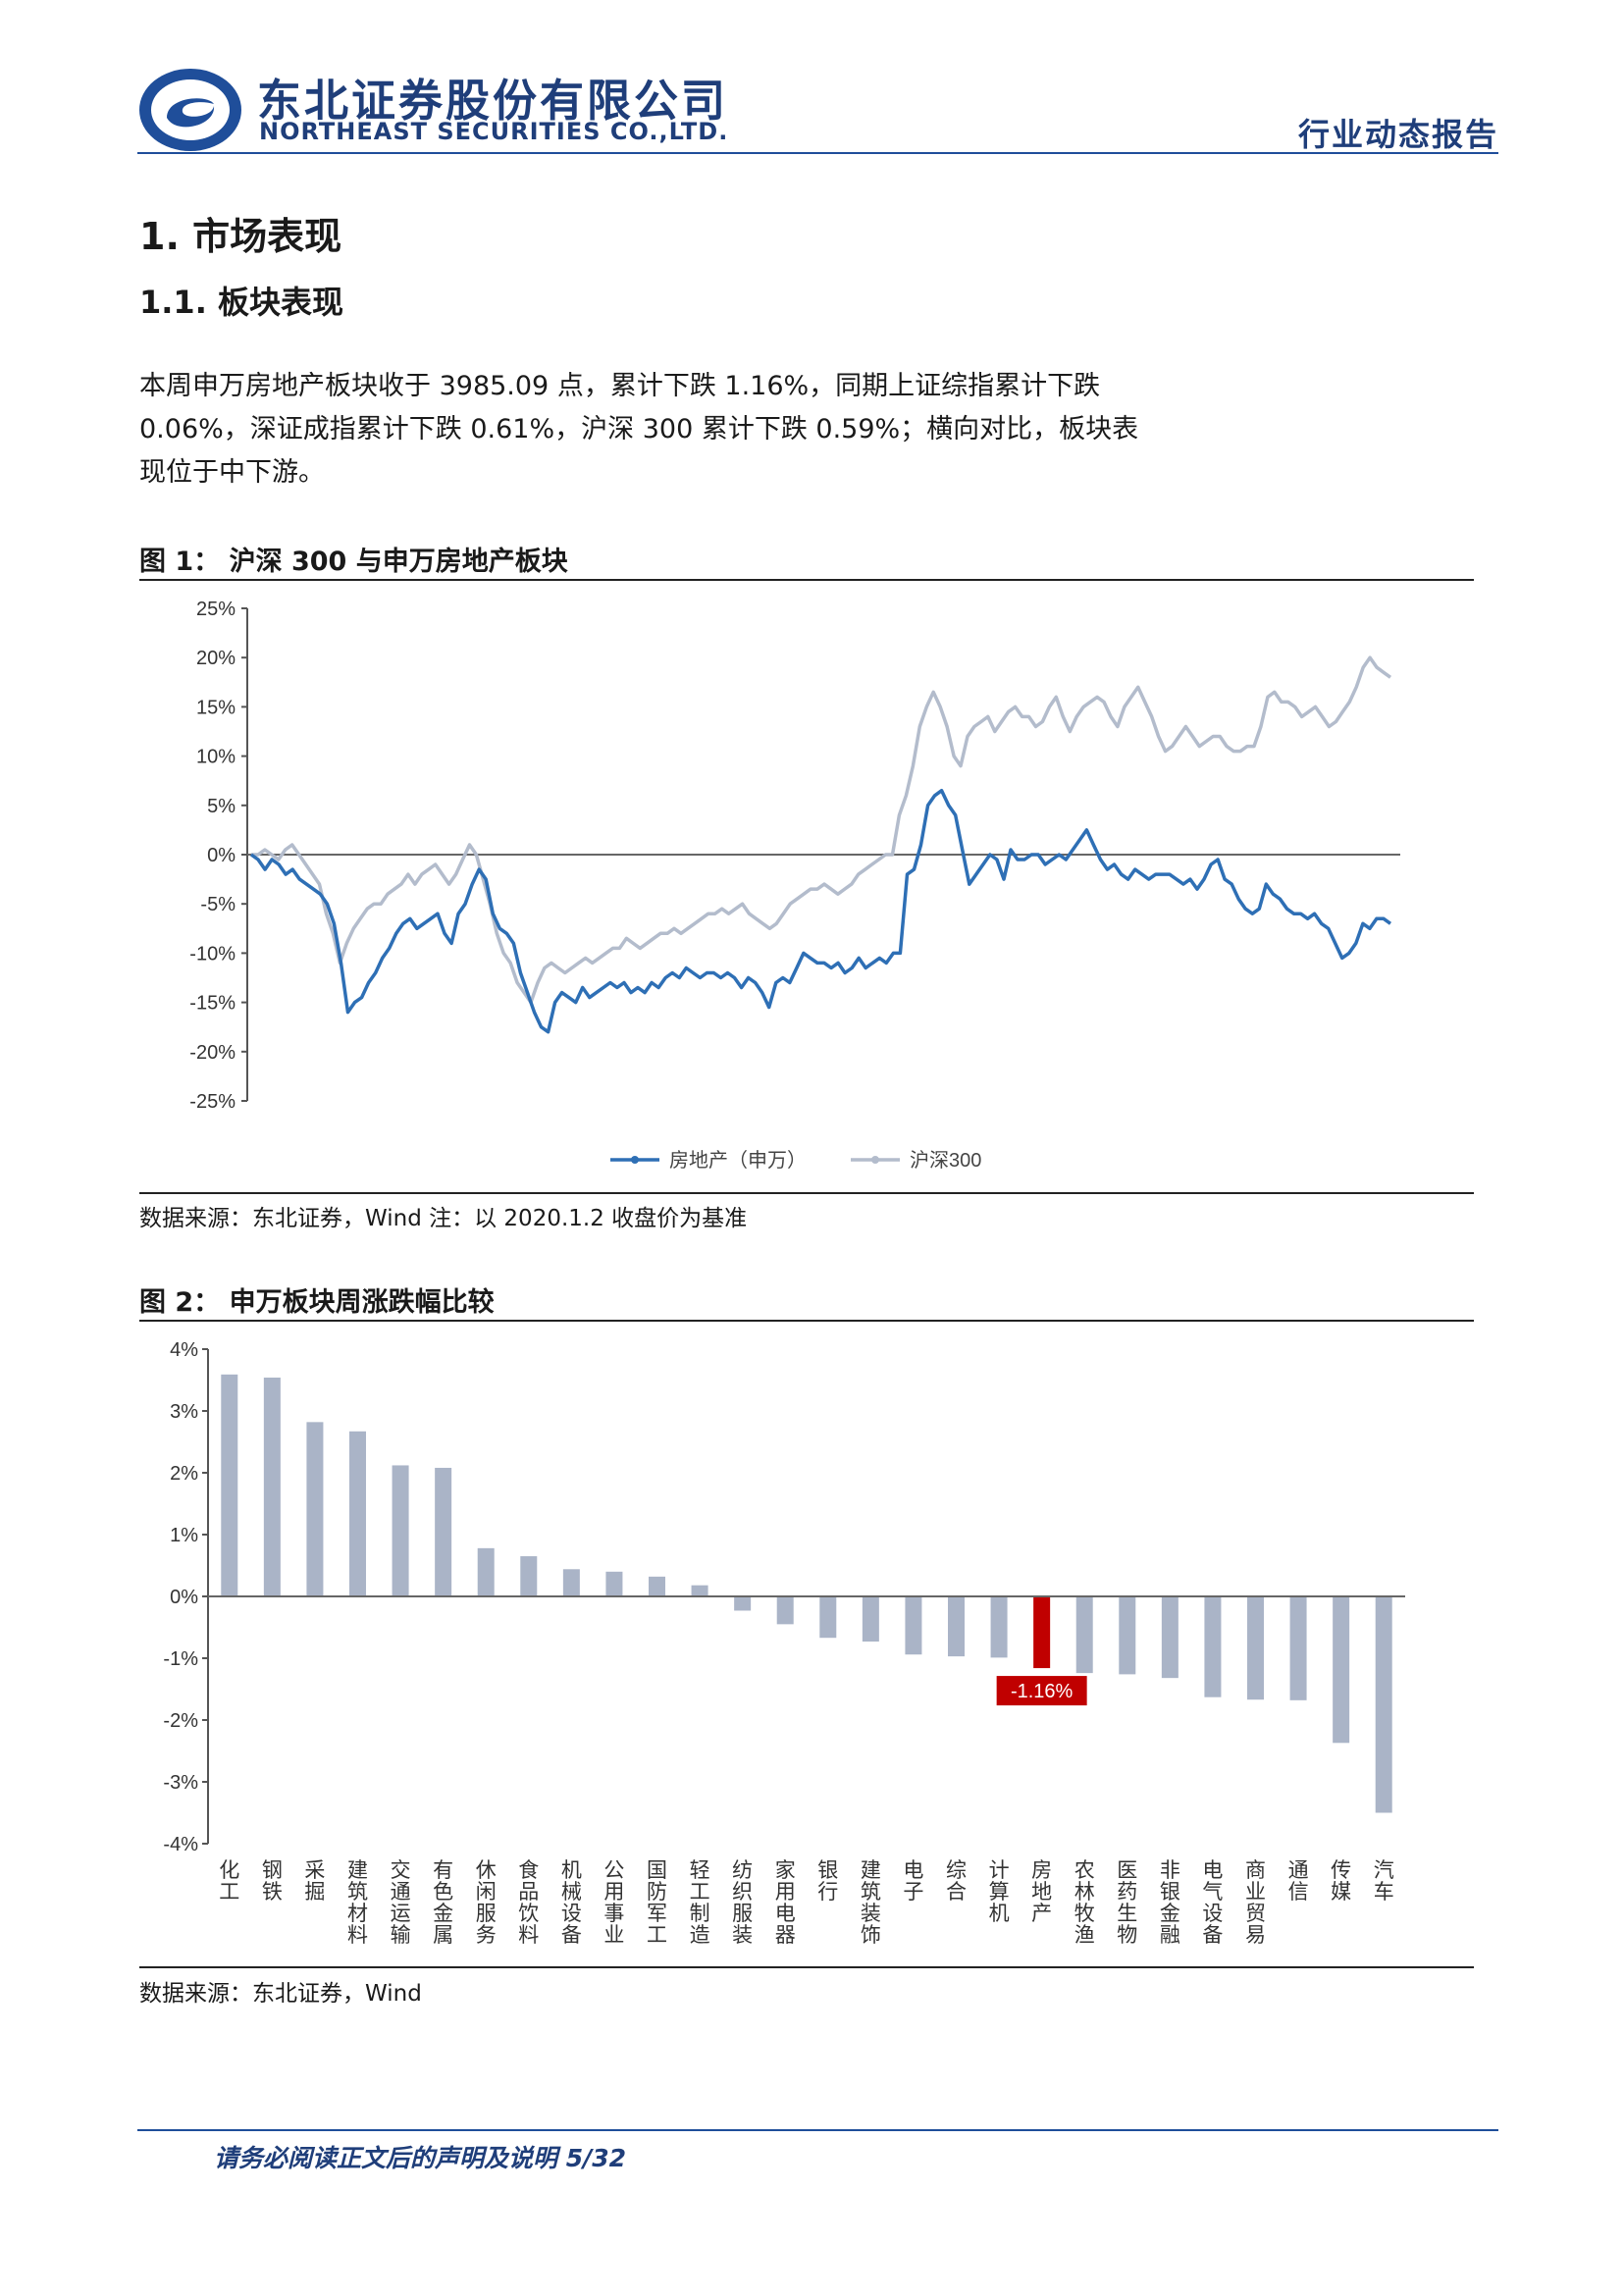  Describe the element at coordinates (875, 1160) in the screenshot. I see `legend-marker-hs300` at that location.